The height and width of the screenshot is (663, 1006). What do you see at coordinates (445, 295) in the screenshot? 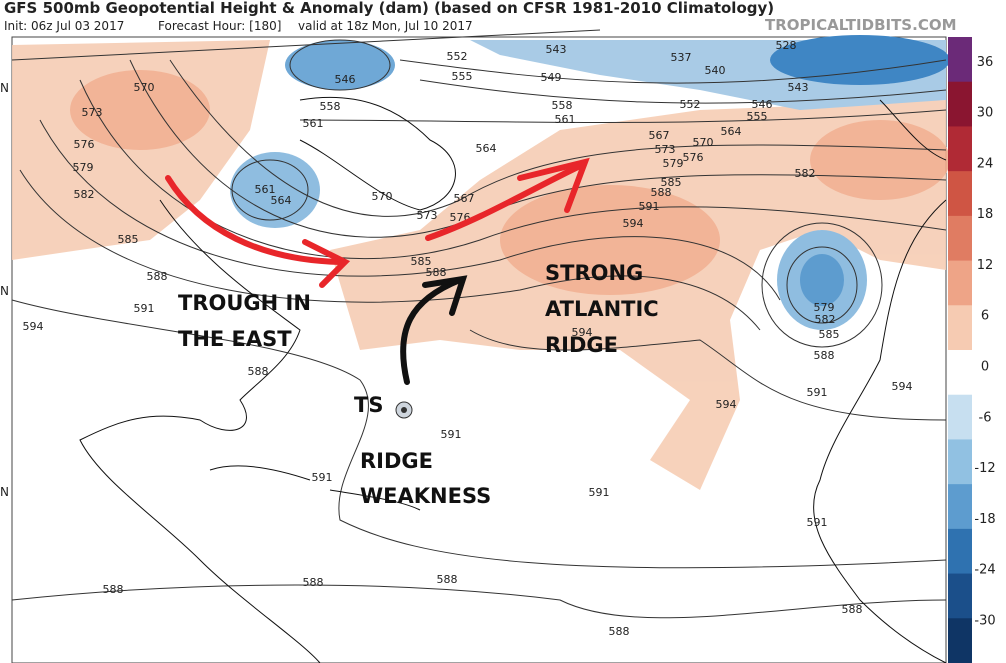
I see `ts-arrowhead` at bounding box center [445, 295].